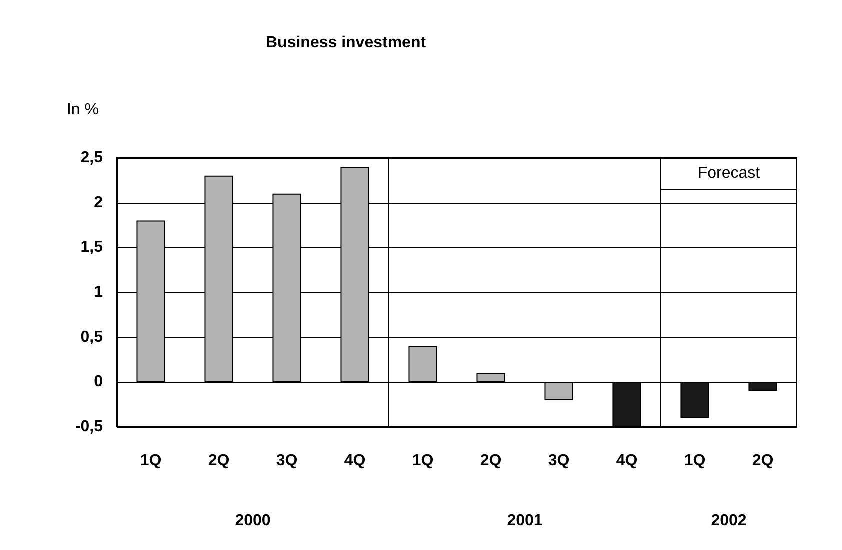  I want to click on y-tick-label: 1, so click(99, 292).